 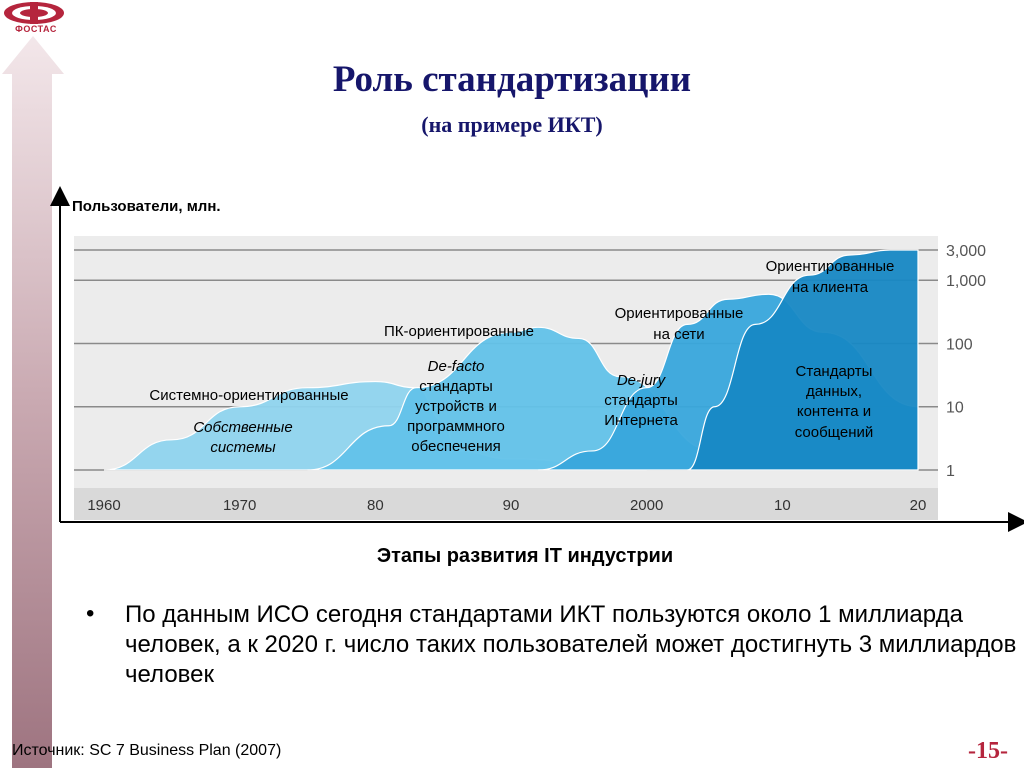 What do you see at coordinates (146, 206) in the screenshot?
I see `y-axis-label: Пользователи, млн.` at bounding box center [146, 206].